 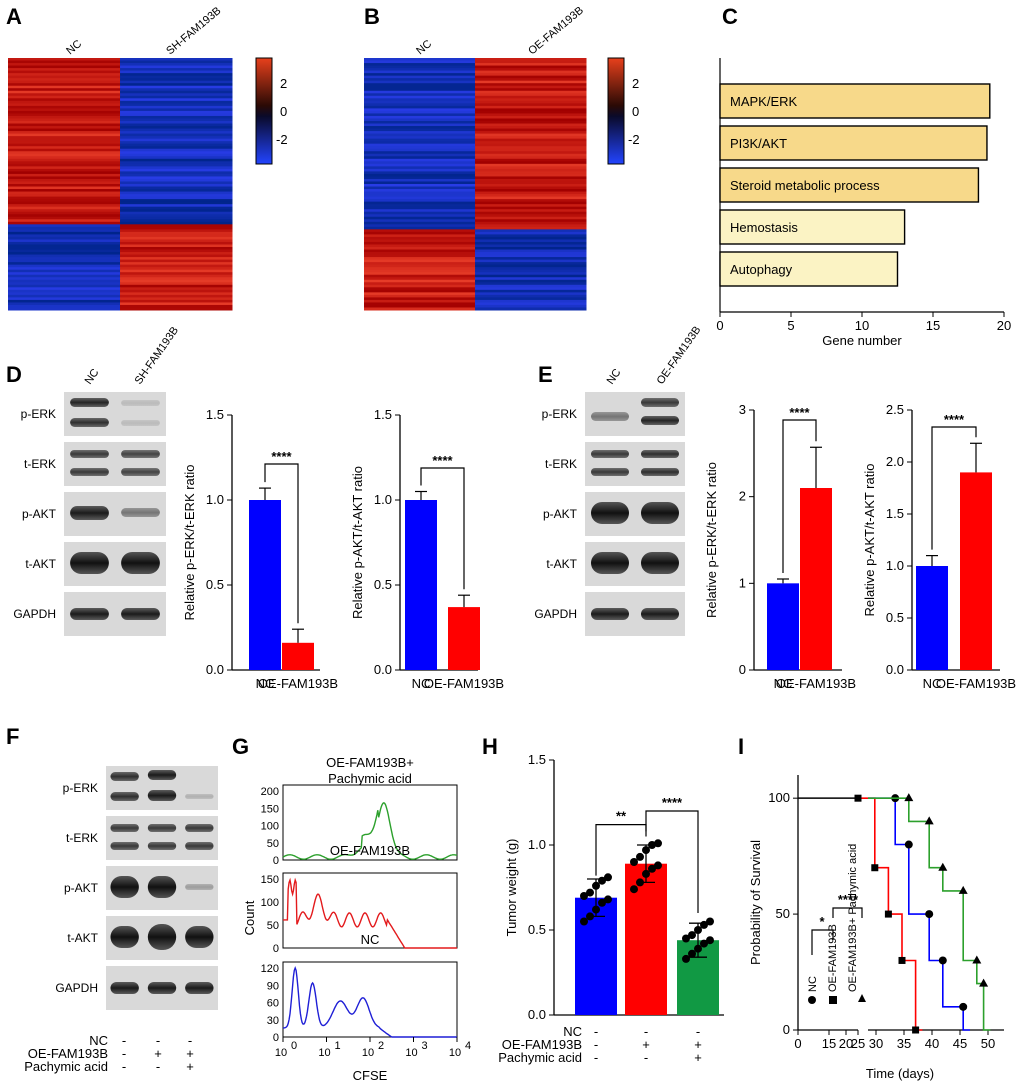 What do you see at coordinates (616, 111) in the screenshot?
I see `colorbar` at bounding box center [616, 111].